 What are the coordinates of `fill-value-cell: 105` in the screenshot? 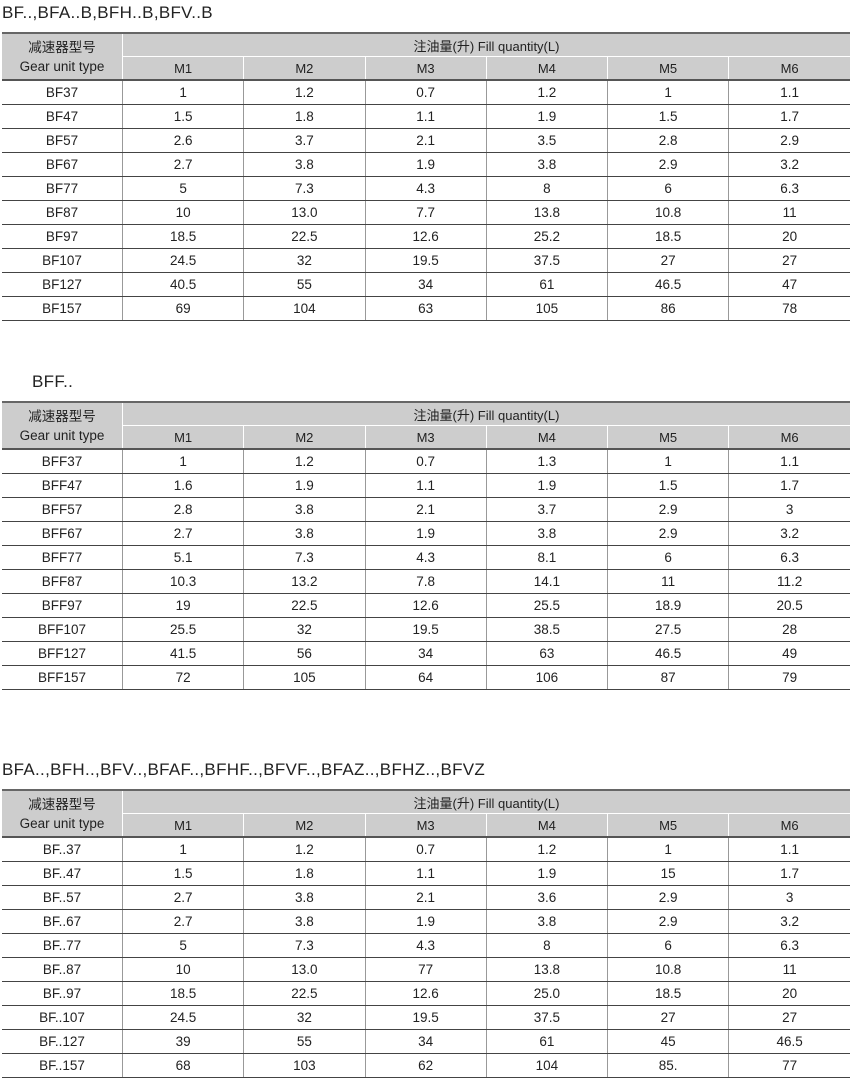 It's located at (304, 677).